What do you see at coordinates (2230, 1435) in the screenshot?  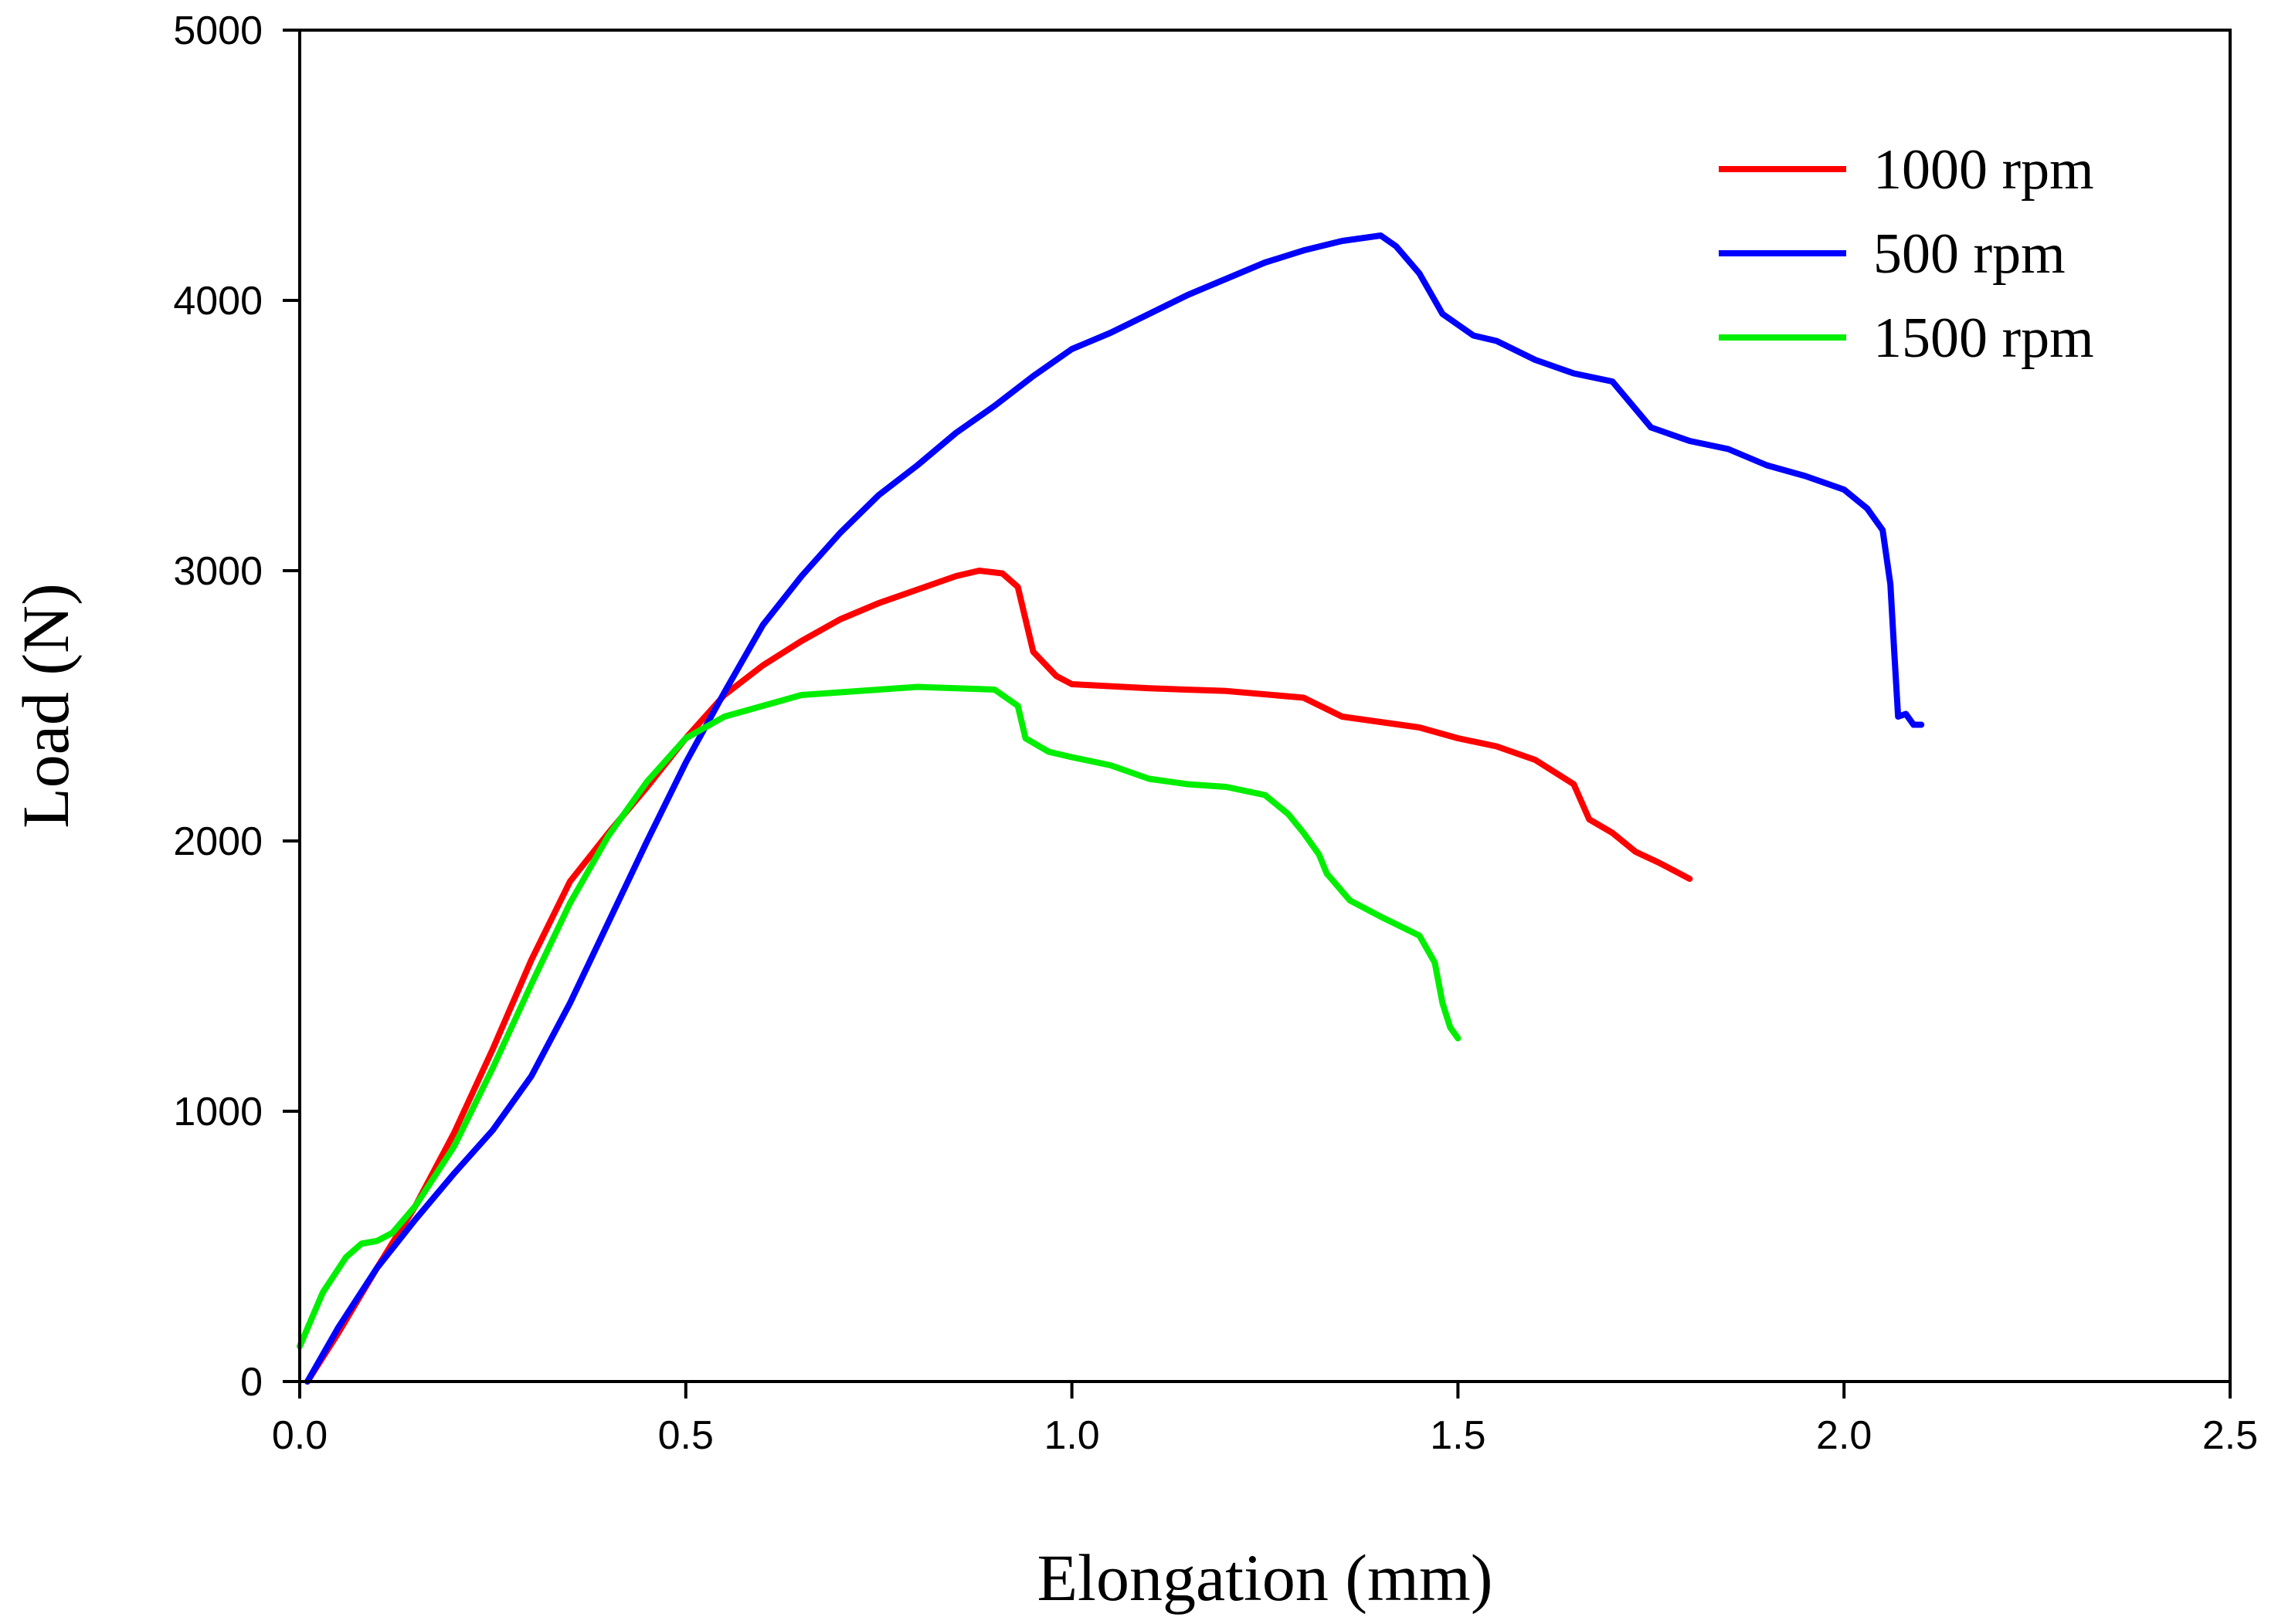 I see `x-tick-label: 2.5` at bounding box center [2230, 1435].